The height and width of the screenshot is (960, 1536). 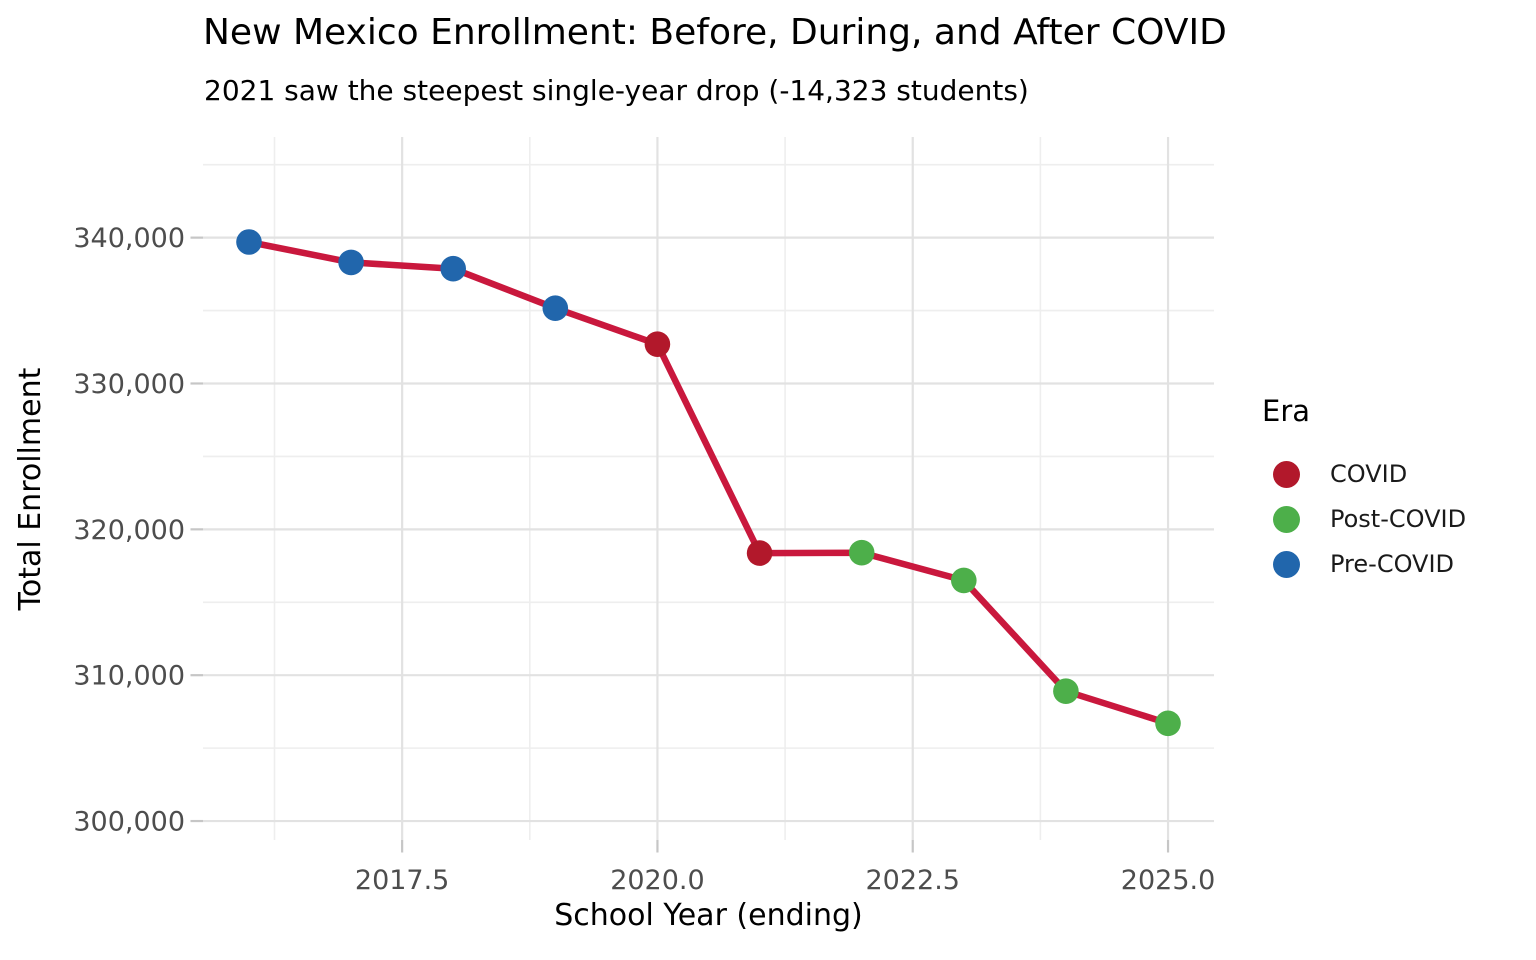 What do you see at coordinates (1168, 880) in the screenshot?
I see `x-tick-label: 2025.0` at bounding box center [1168, 880].